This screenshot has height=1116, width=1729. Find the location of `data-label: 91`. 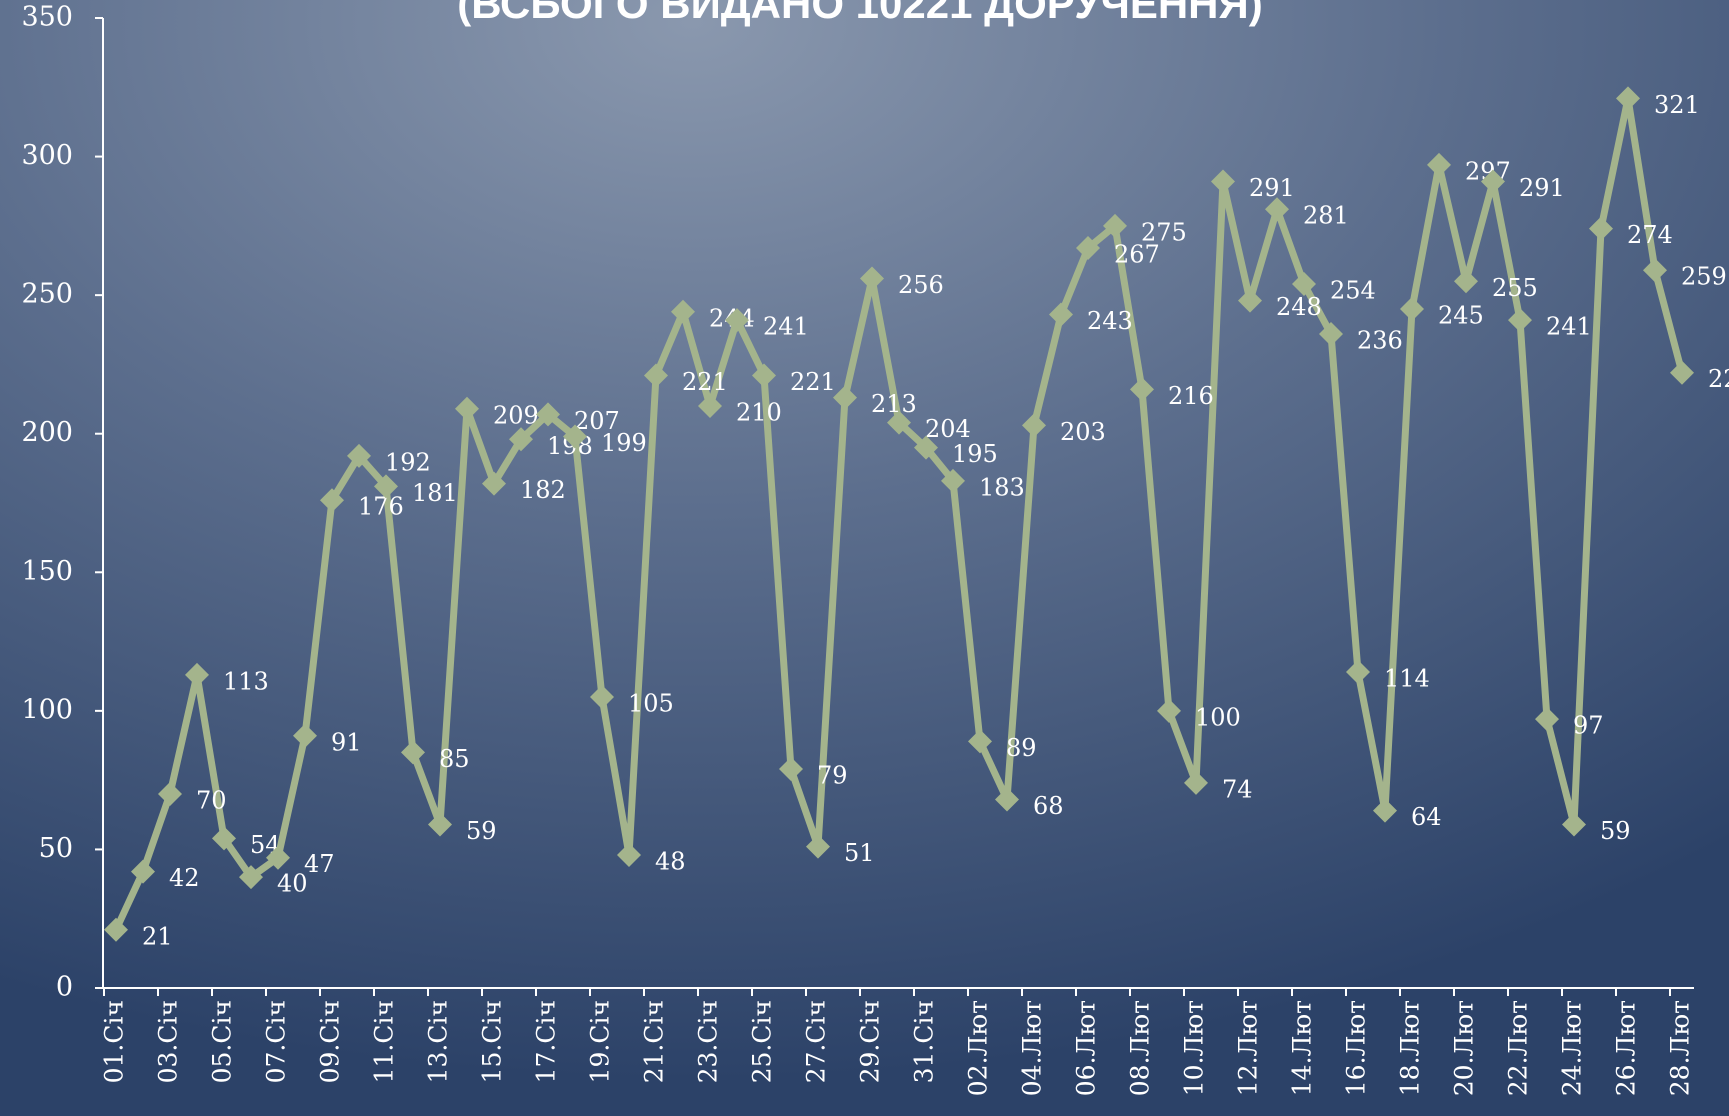

data-label: 91 is located at coordinates (346, 742).